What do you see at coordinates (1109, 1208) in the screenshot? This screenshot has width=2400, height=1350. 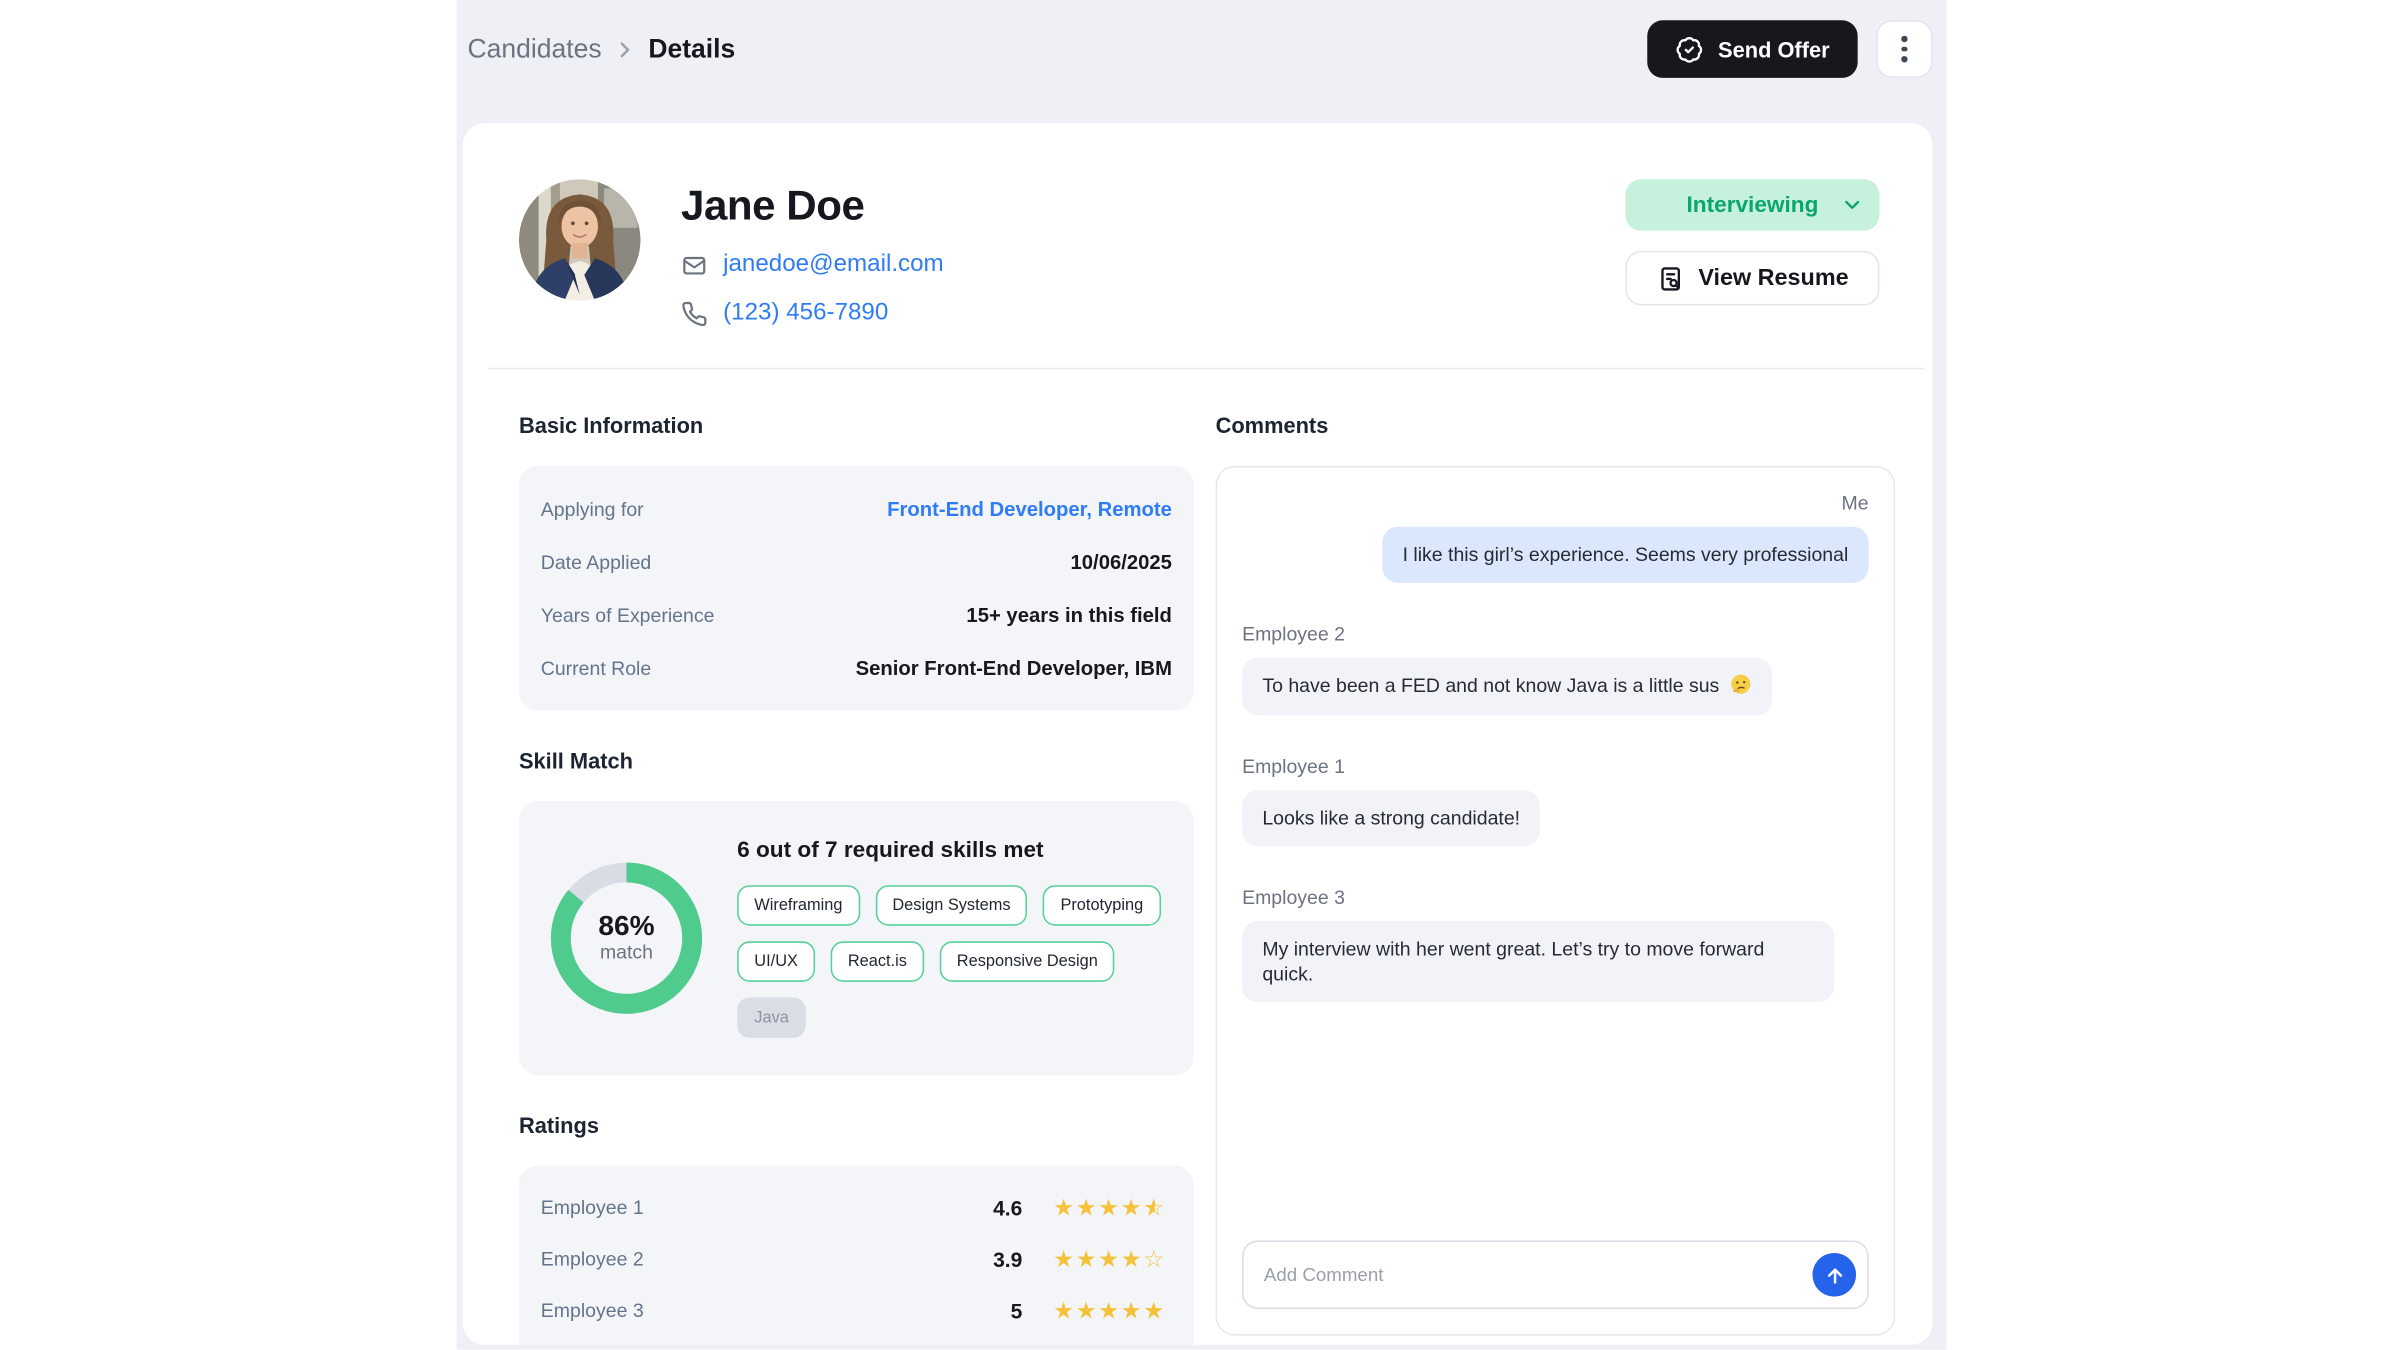 I see `rating-stars-icon: ★★★★☆★` at bounding box center [1109, 1208].